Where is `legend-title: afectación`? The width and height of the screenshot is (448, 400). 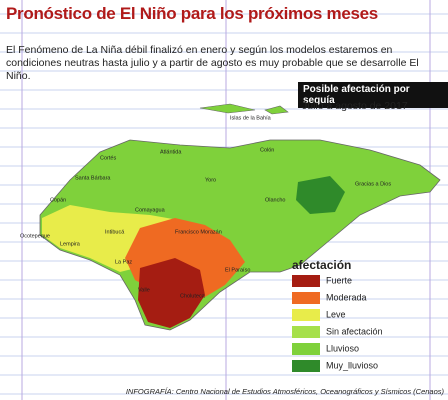 legend-title: afectación is located at coordinates (321, 265).